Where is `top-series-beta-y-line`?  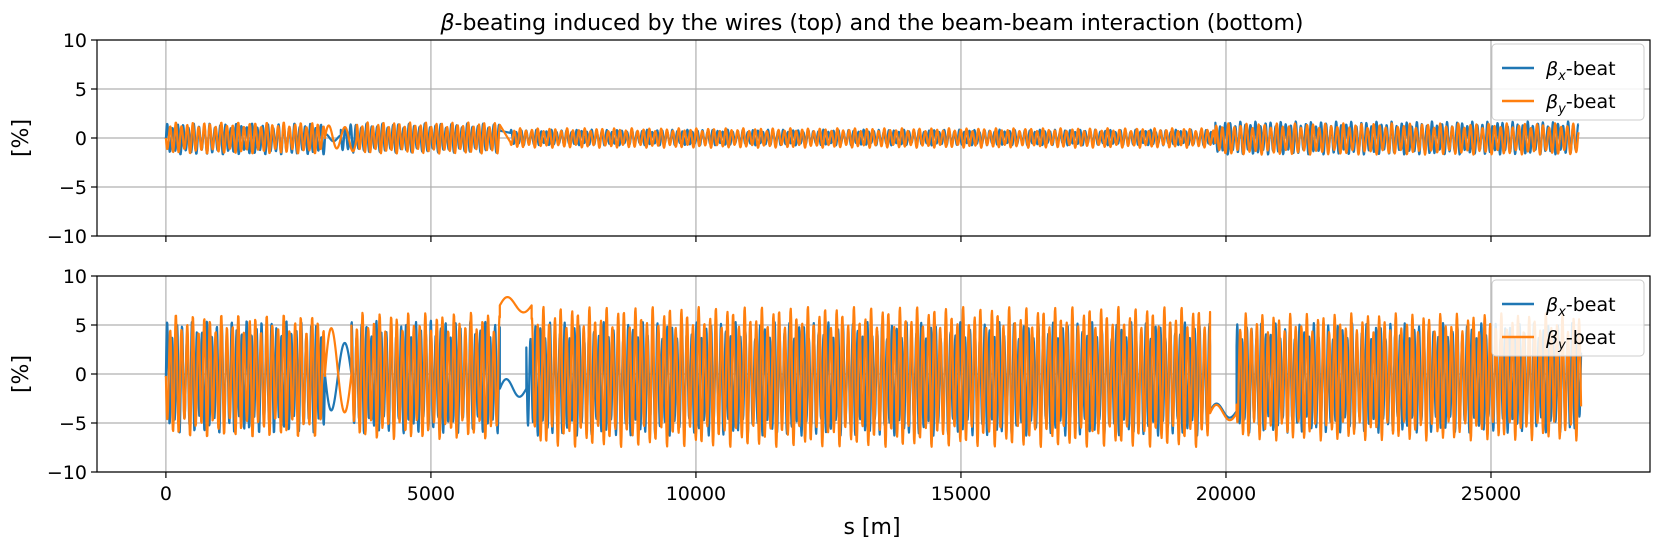
top-series-beta-y-line is located at coordinates (872, 138).